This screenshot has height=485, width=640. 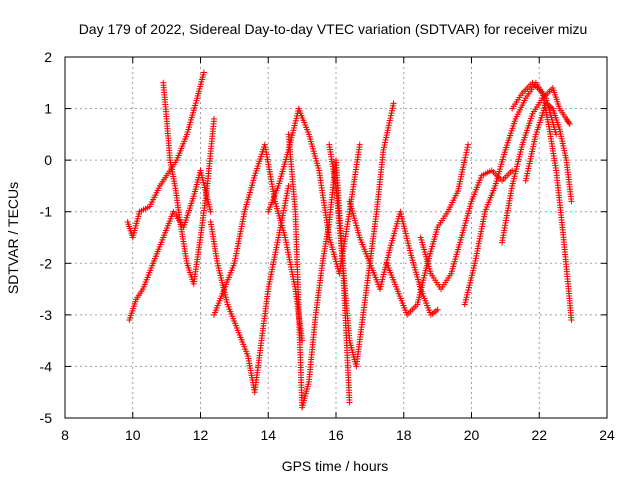 I want to click on x-tick-label: 18, so click(x=404, y=435).